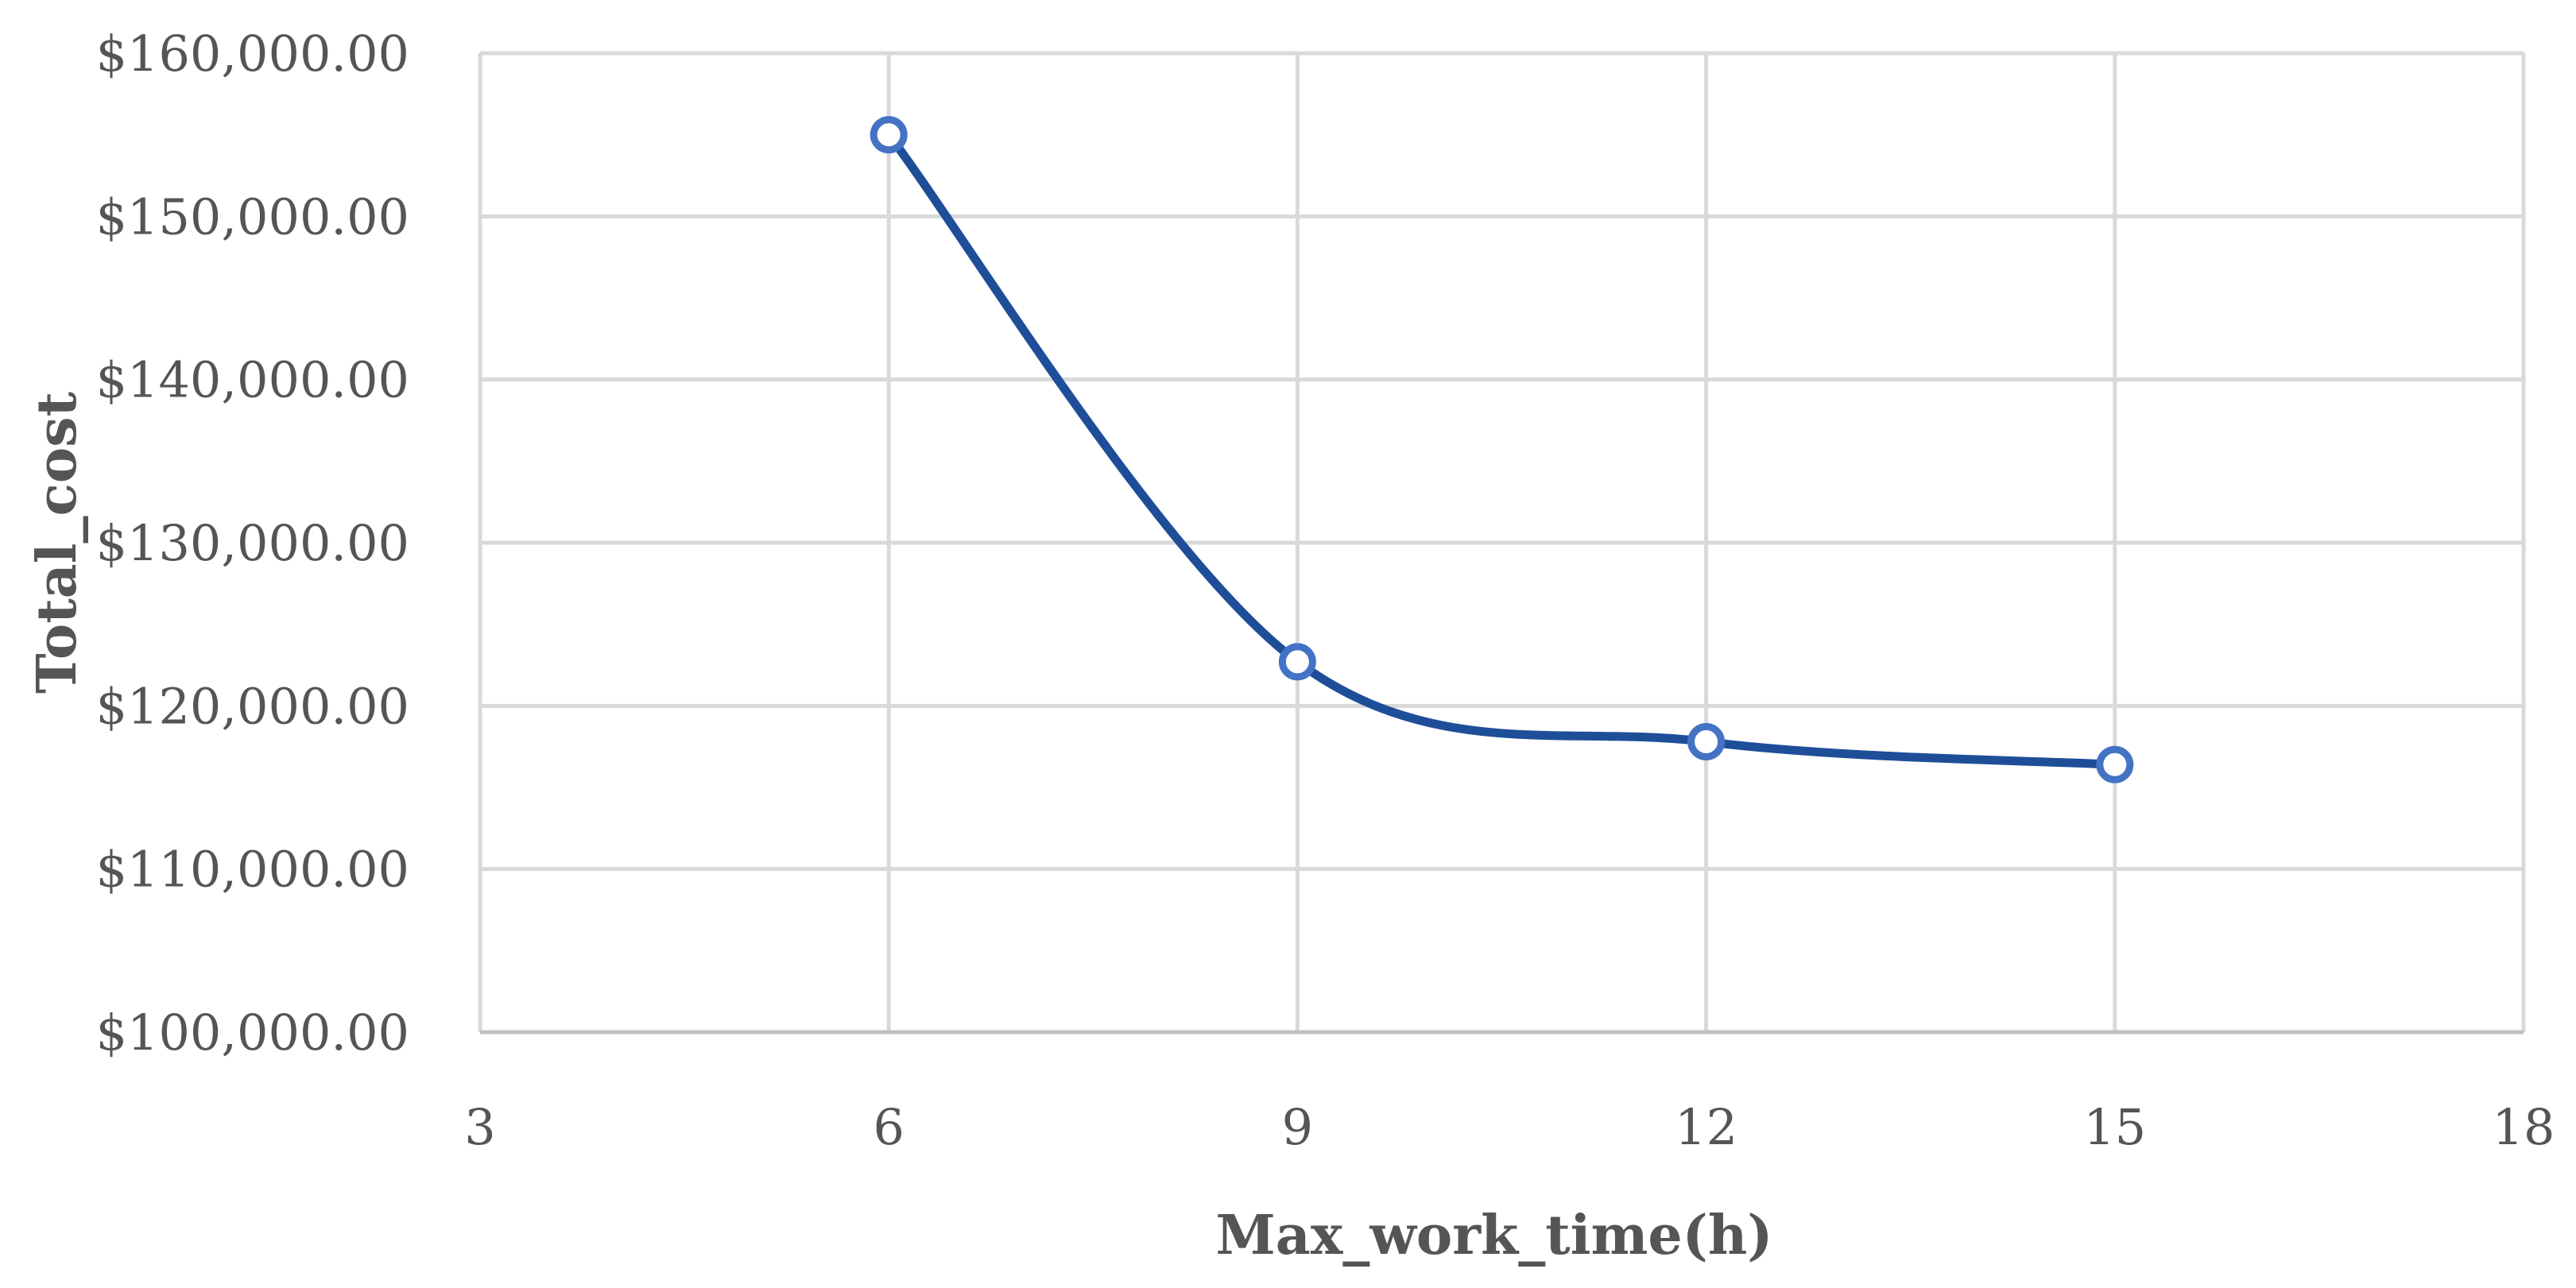 Image resolution: width=2576 pixels, height=1288 pixels. Describe the element at coordinates (253, 54) in the screenshot. I see `y-tick-label: $160,000.00` at that location.